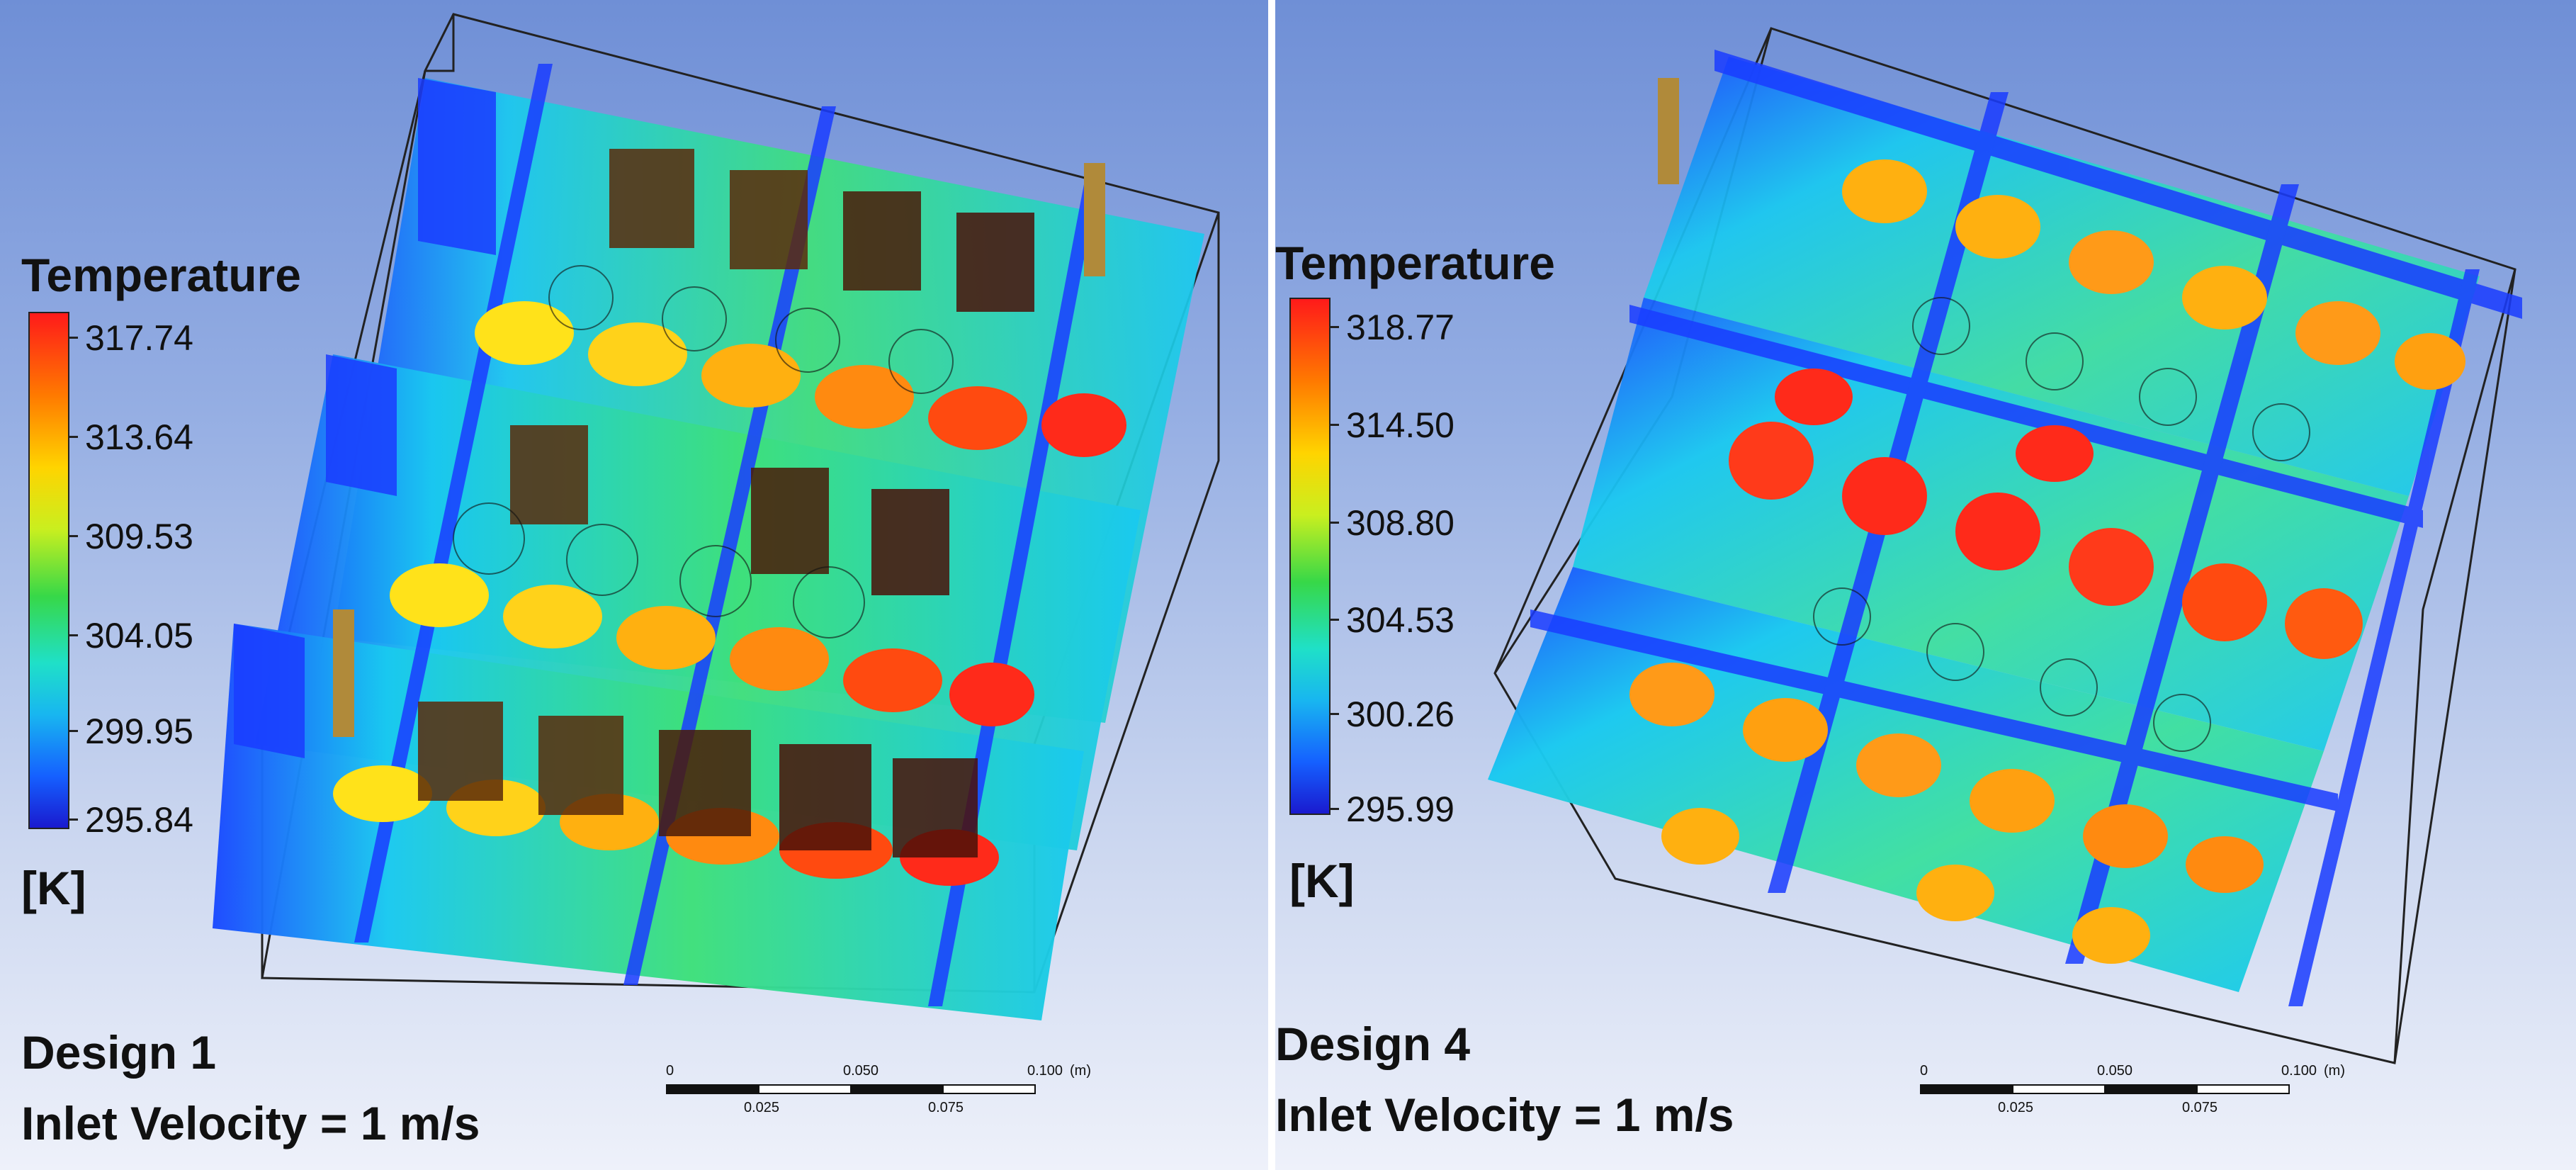  I want to click on legend-tick: 318.77, so click(1400, 327).